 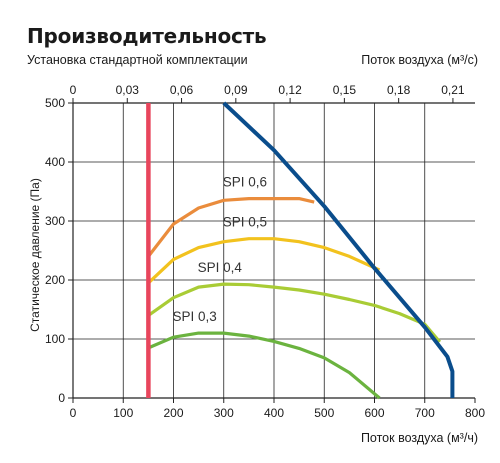 What do you see at coordinates (182, 90) in the screenshot?
I see `x2-tick-label: 0,06` at bounding box center [182, 90].